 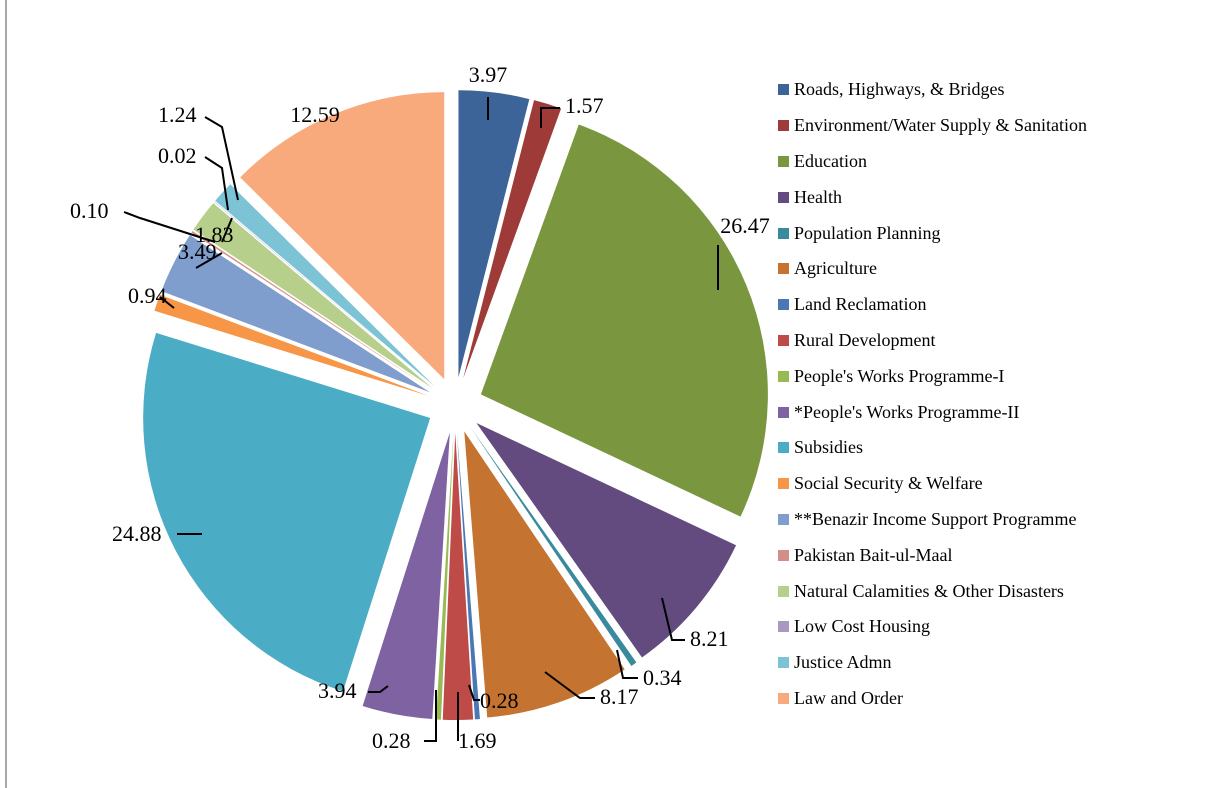 I want to click on data-label: 1.69, so click(x=477, y=740).